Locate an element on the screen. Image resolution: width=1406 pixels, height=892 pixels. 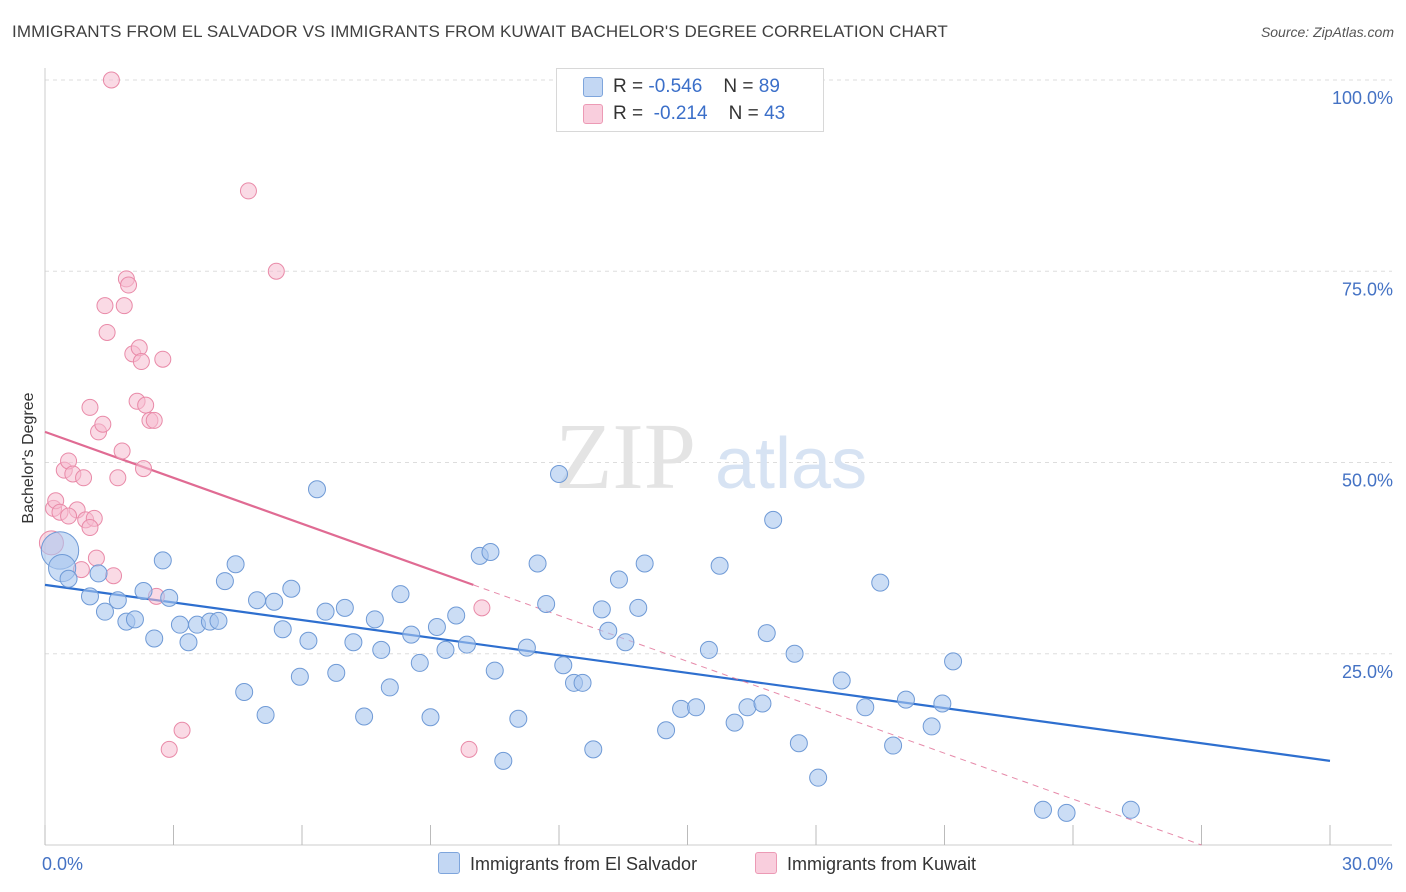
y-tick-label: 25.0% is located at coordinates (1367, 672).